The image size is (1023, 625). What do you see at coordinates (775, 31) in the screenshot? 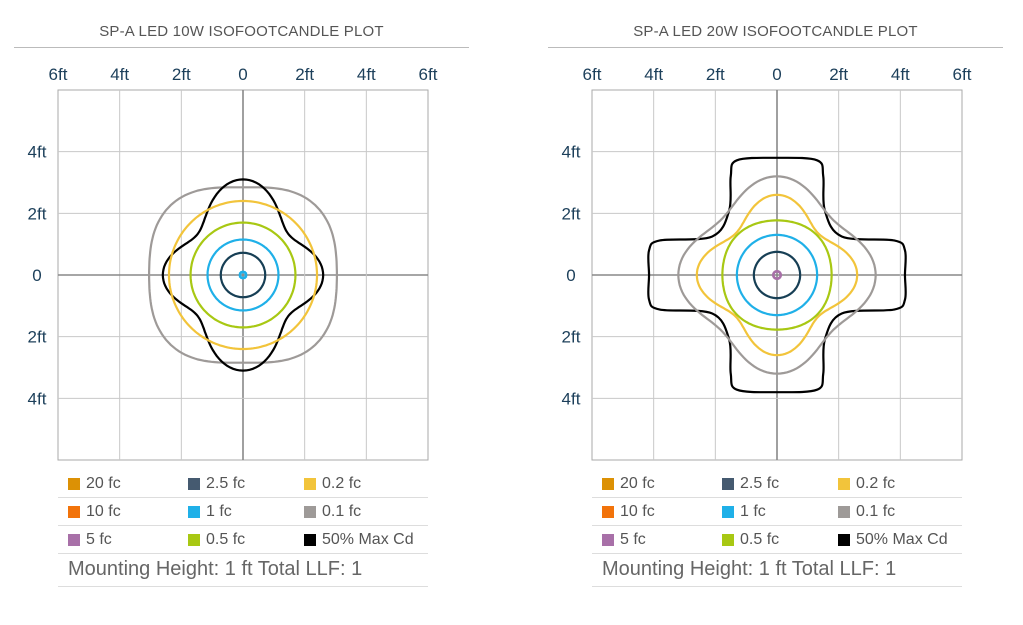
I see `plot-title: SP-A LED 20W ISOFOOTCANDLE PLOT` at bounding box center [775, 31].